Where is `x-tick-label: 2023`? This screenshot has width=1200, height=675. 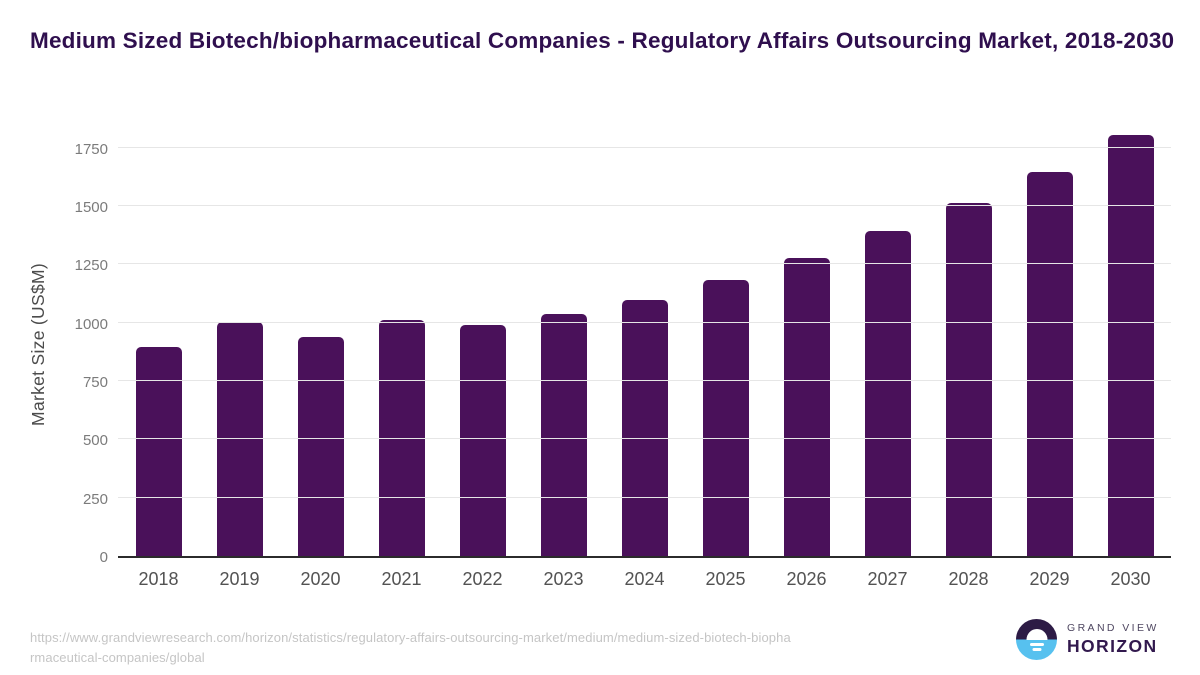 x-tick-label: 2023 is located at coordinates (563, 579).